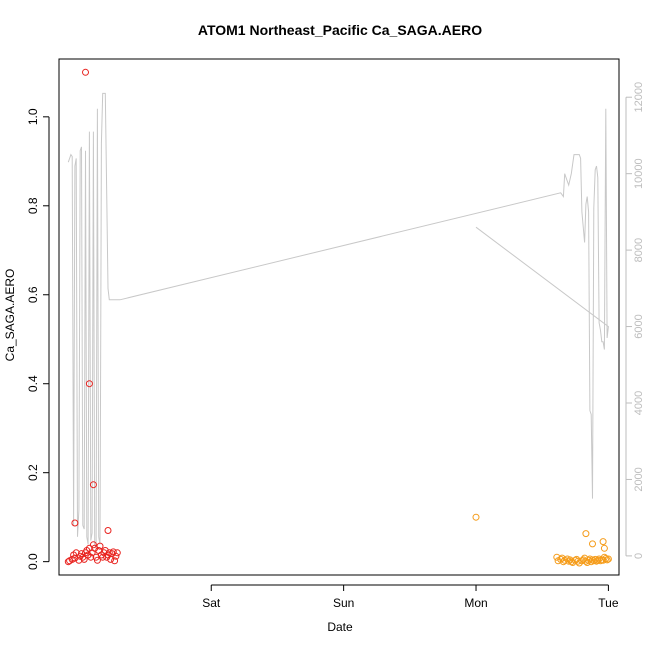 This screenshot has height=650, width=650. I want to click on y-tick-label: 0.8, so click(33, 205).